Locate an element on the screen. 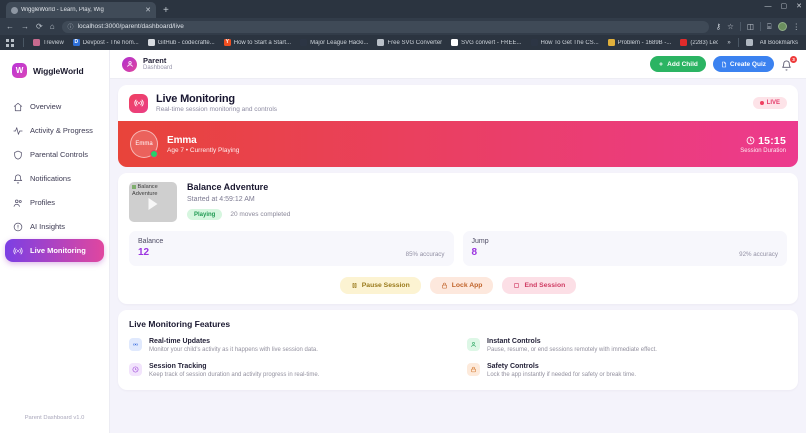 This screenshot has height=433, width=806. bell-icon is located at coordinates (18, 178).